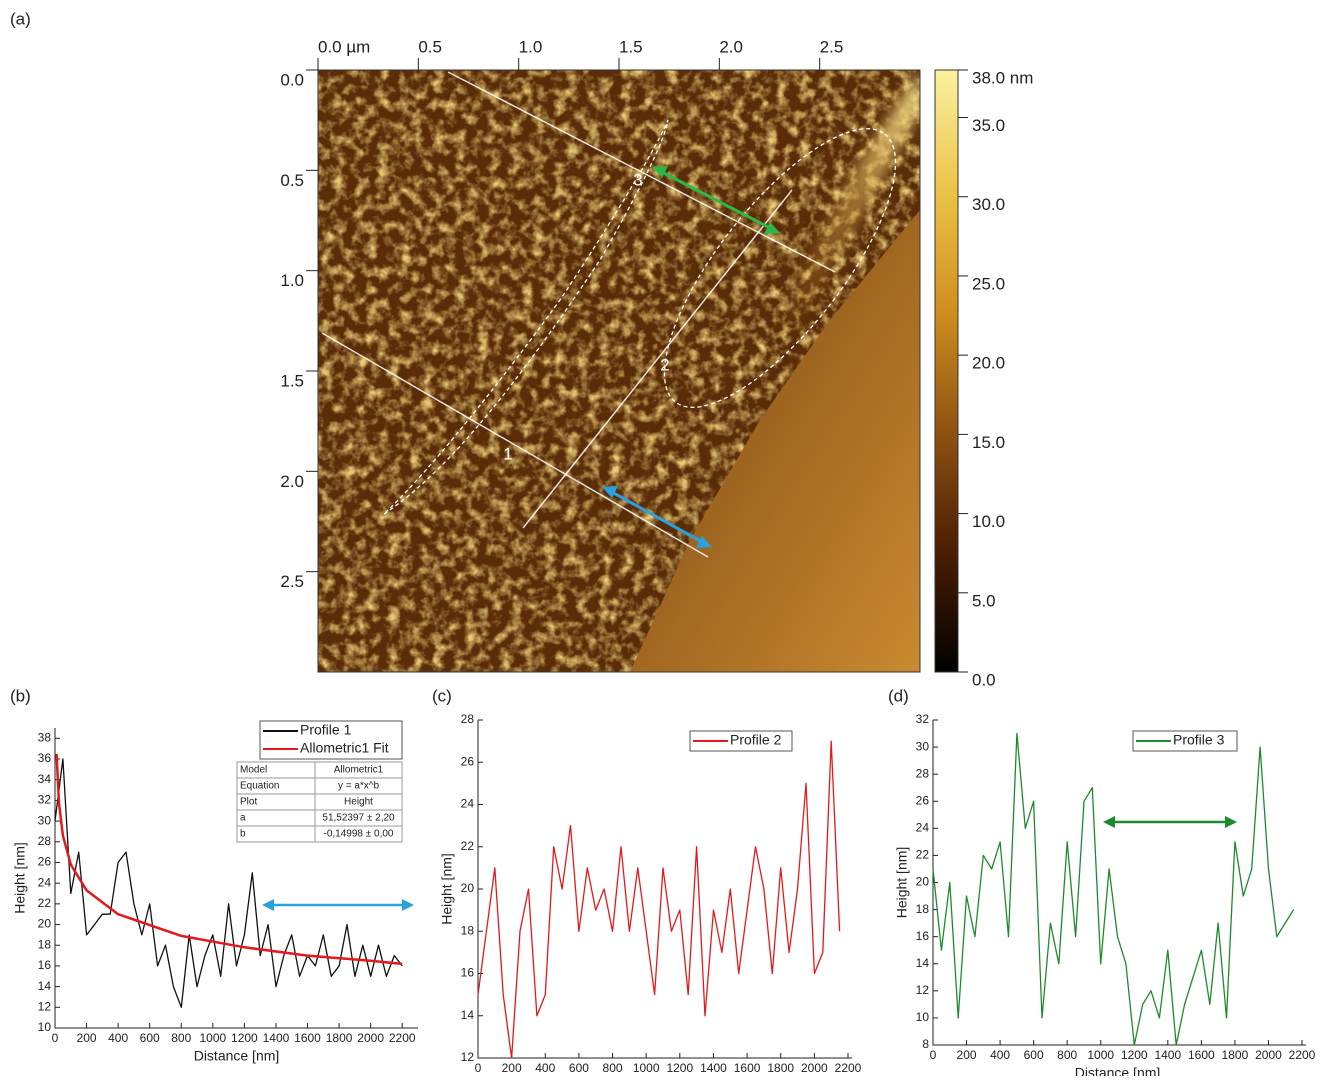  Describe the element at coordinates (988, 283) in the screenshot. I see `colorbar-tick-label: 25.0` at that location.